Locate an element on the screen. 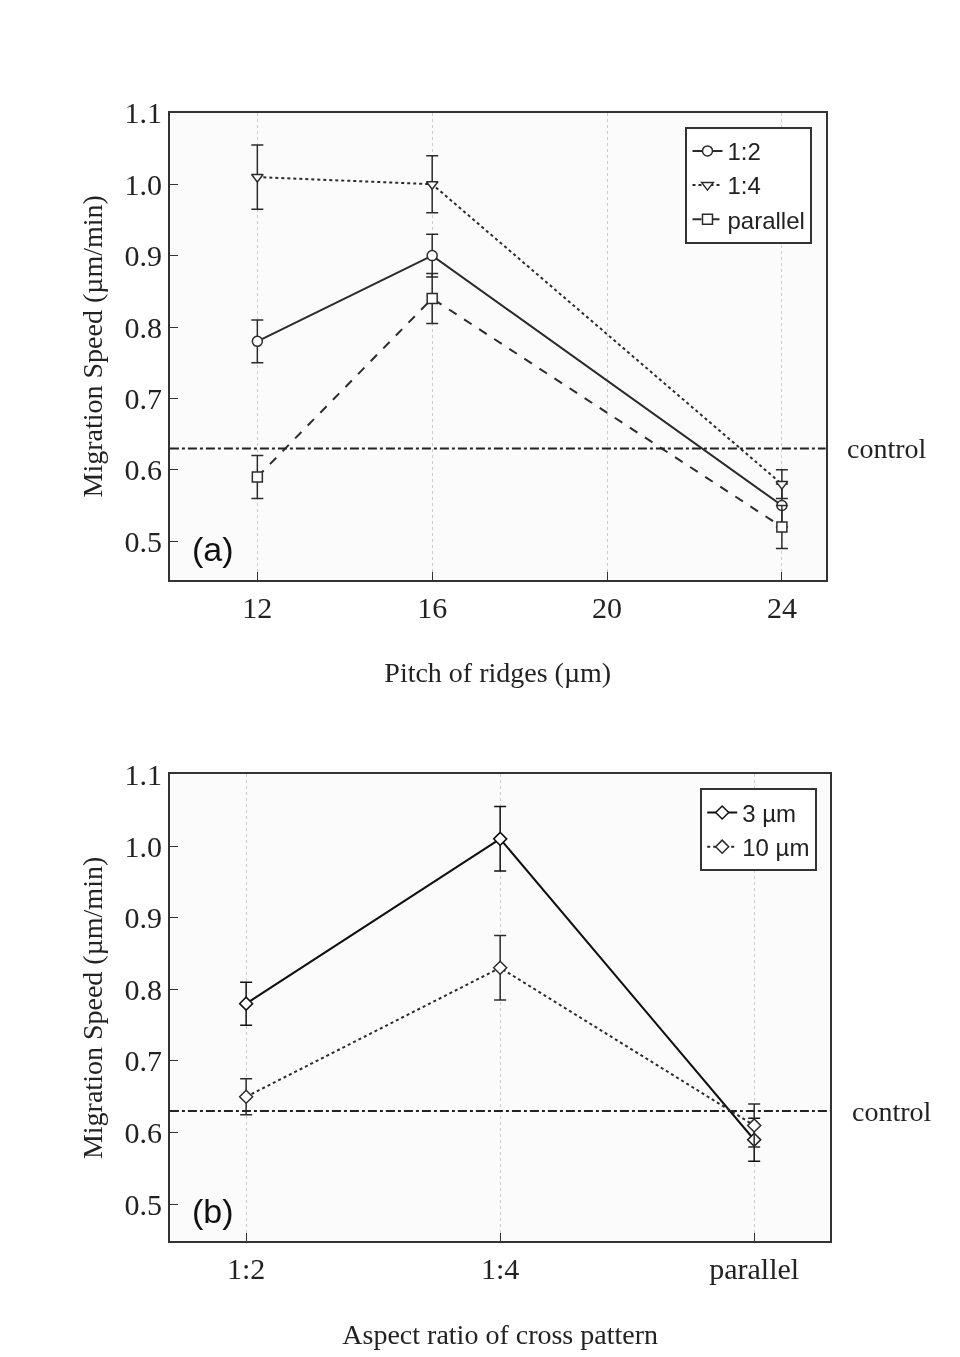  x-tick-label: 20 is located at coordinates (607, 607).